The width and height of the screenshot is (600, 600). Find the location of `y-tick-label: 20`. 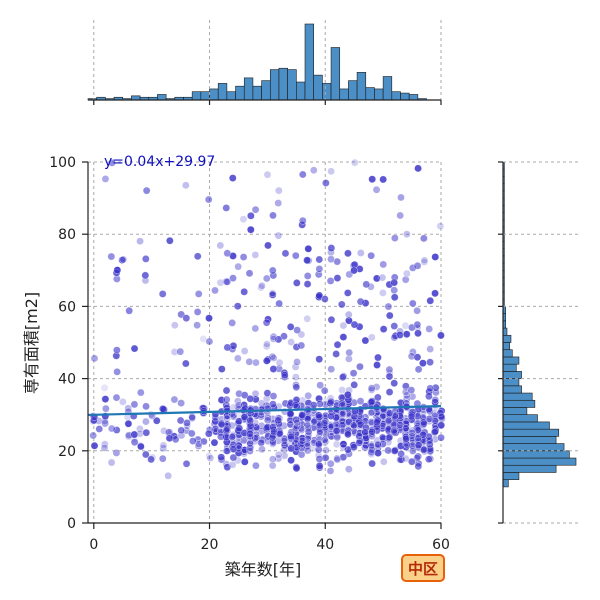

y-tick-label: 20 is located at coordinates (67, 452).